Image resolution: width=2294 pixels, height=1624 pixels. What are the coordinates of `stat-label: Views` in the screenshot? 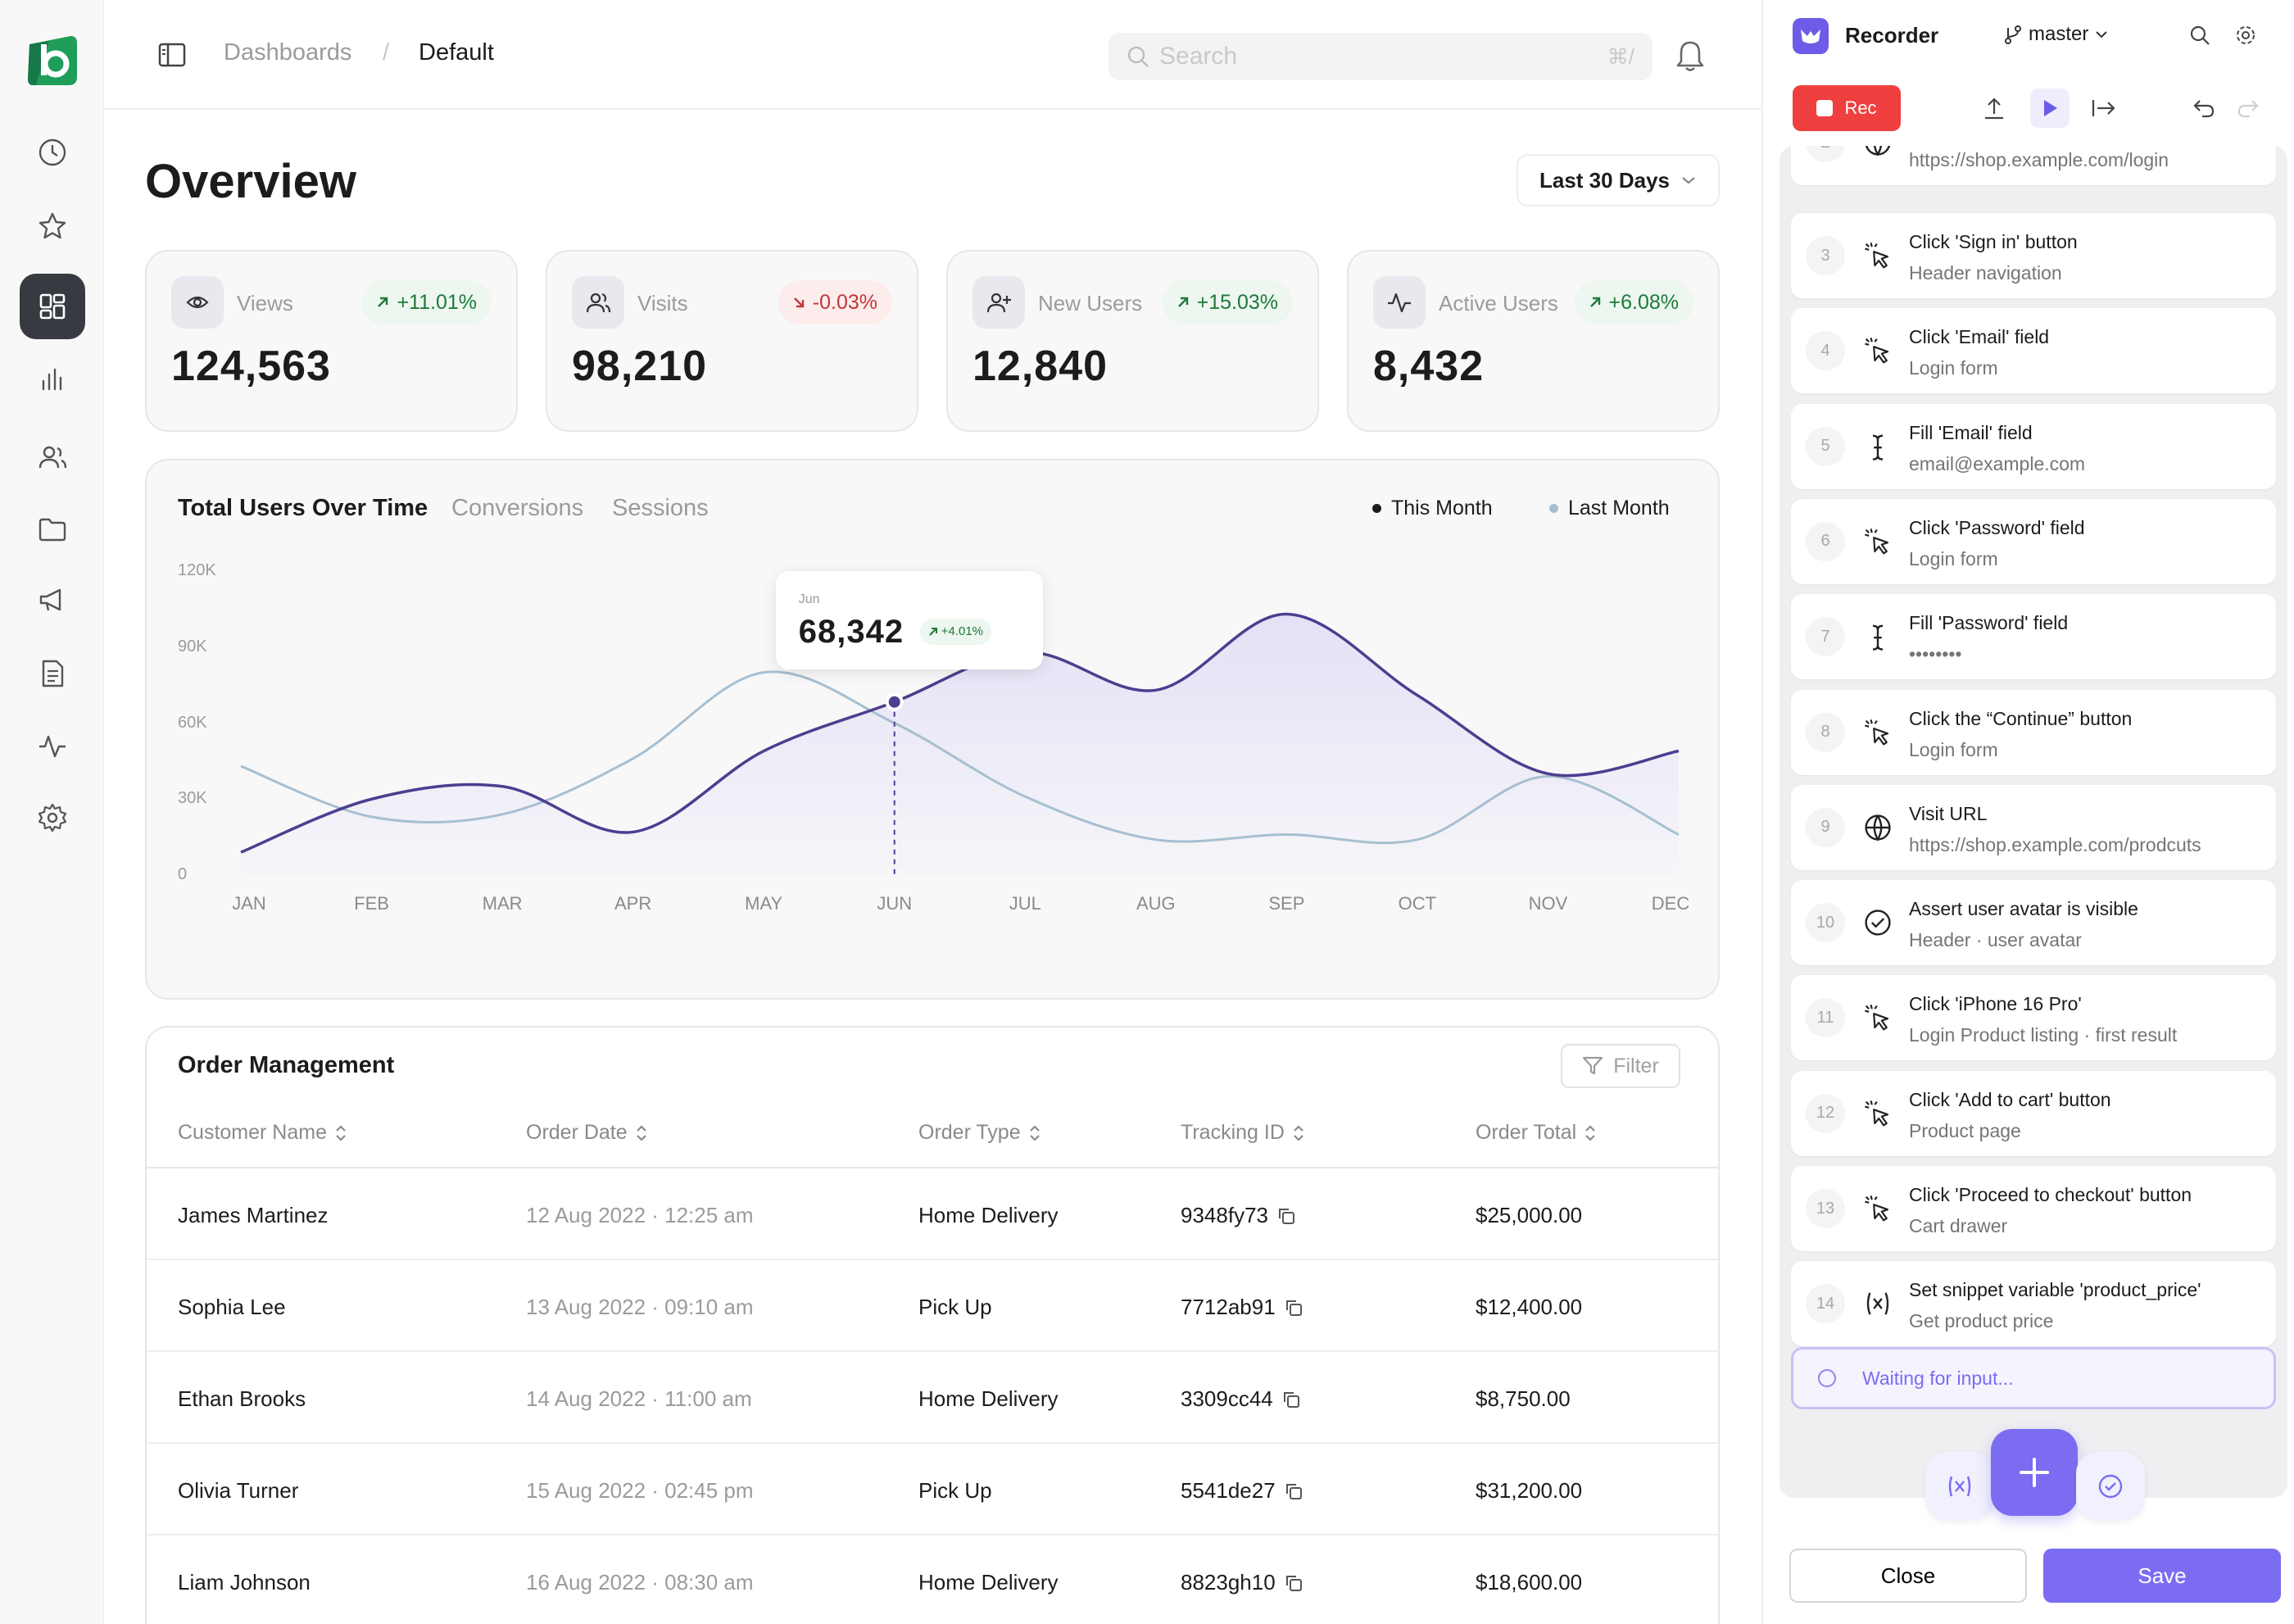 It's located at (265, 303).